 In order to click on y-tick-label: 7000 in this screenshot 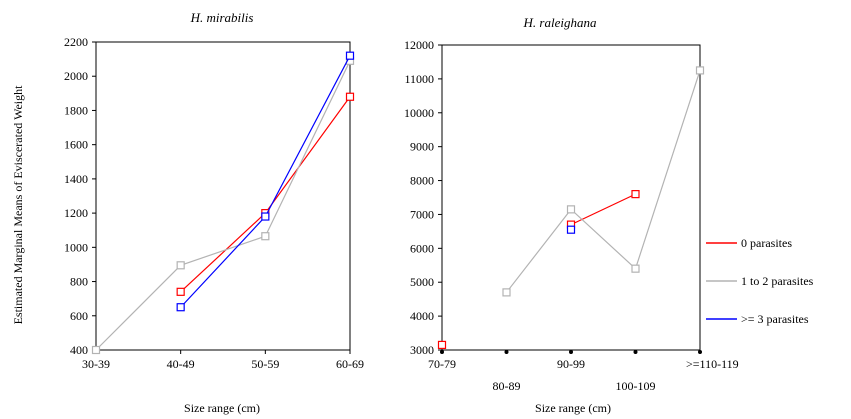, I will do `click(422, 214)`.